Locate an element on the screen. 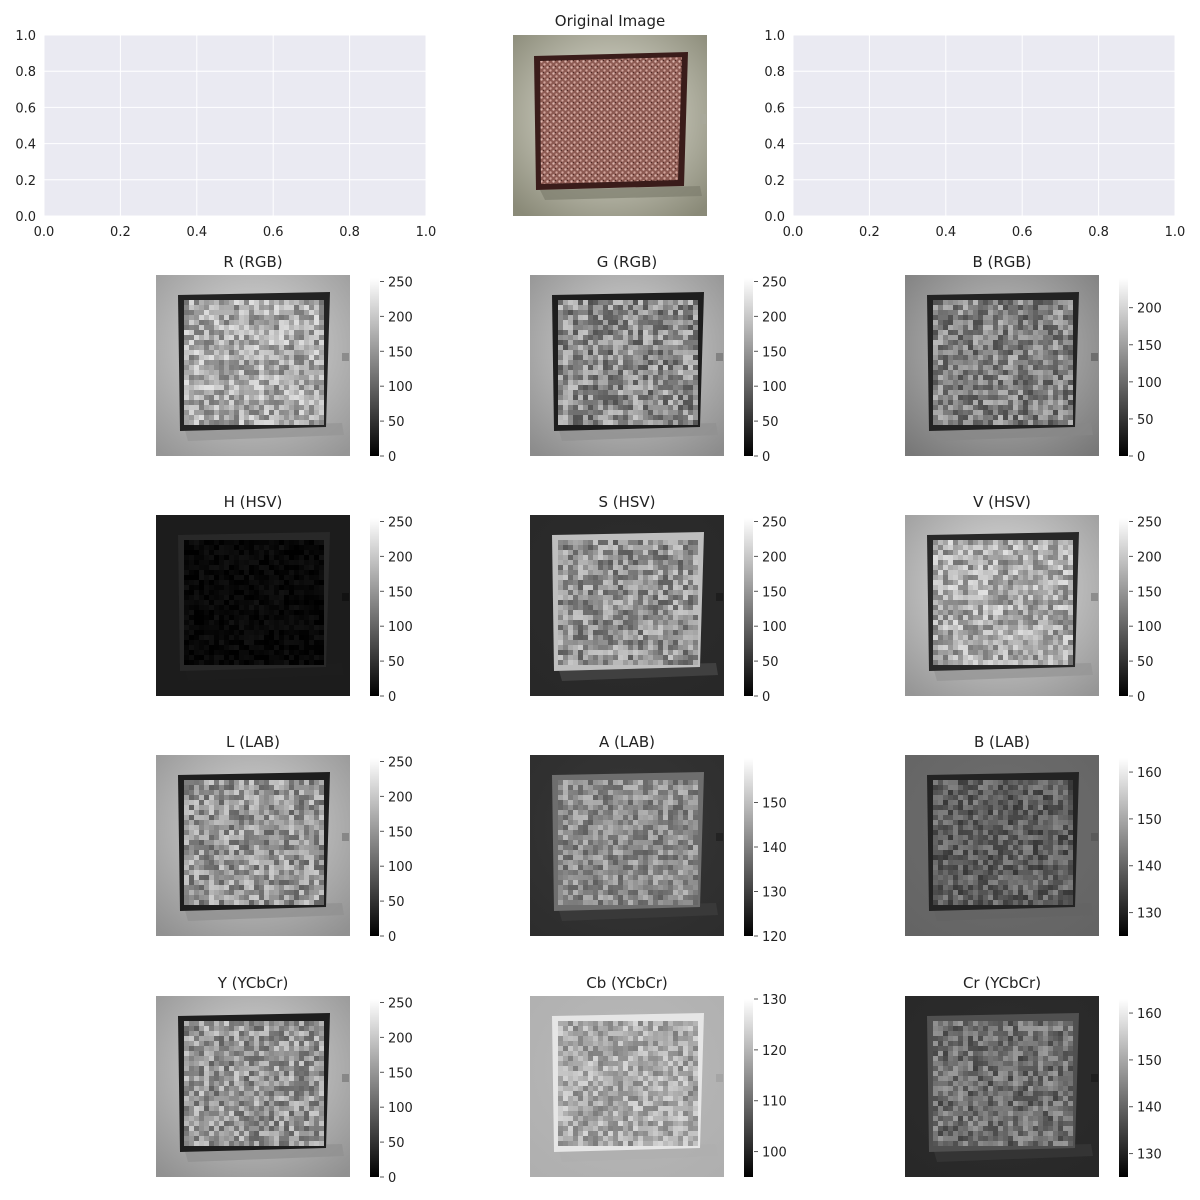  y-tick-label: 0.0 is located at coordinates (774, 217).